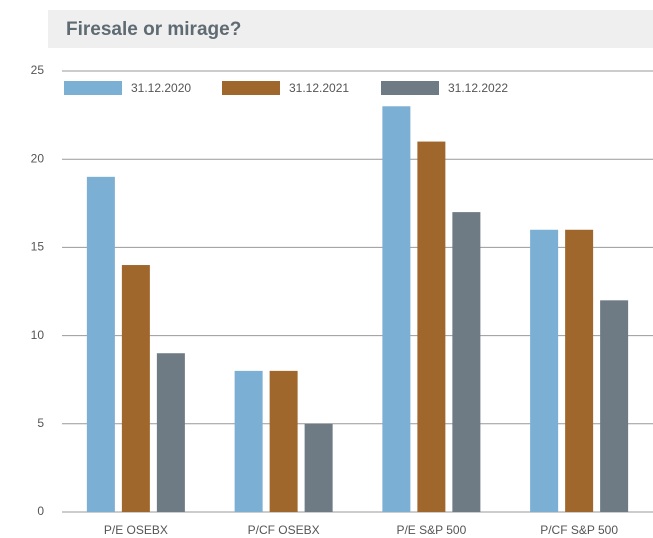  I want to click on x-tick-label: P/CF OSEBX, so click(284, 530).